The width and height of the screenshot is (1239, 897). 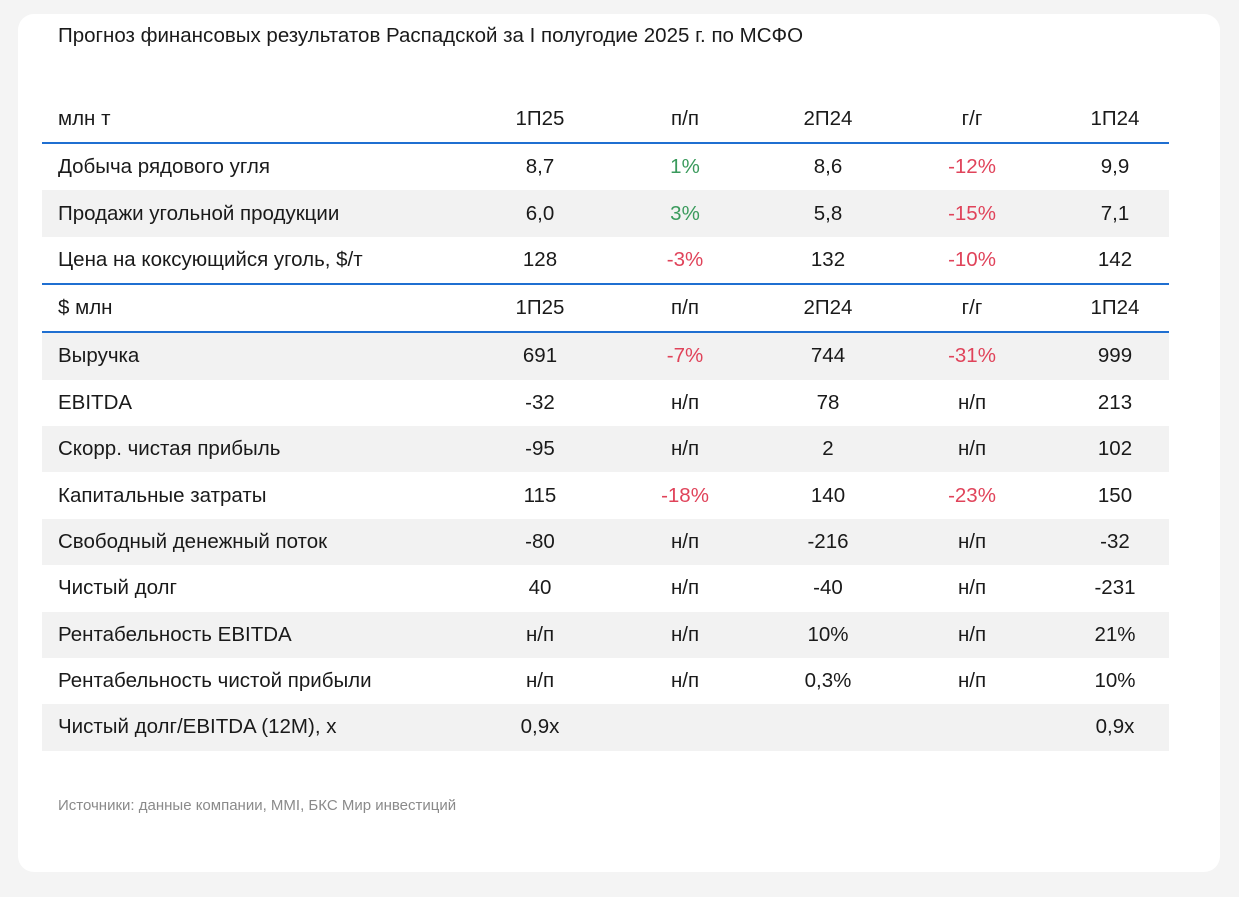 What do you see at coordinates (685, 356) in the screenshot?
I see `cell-value: -7%` at bounding box center [685, 356].